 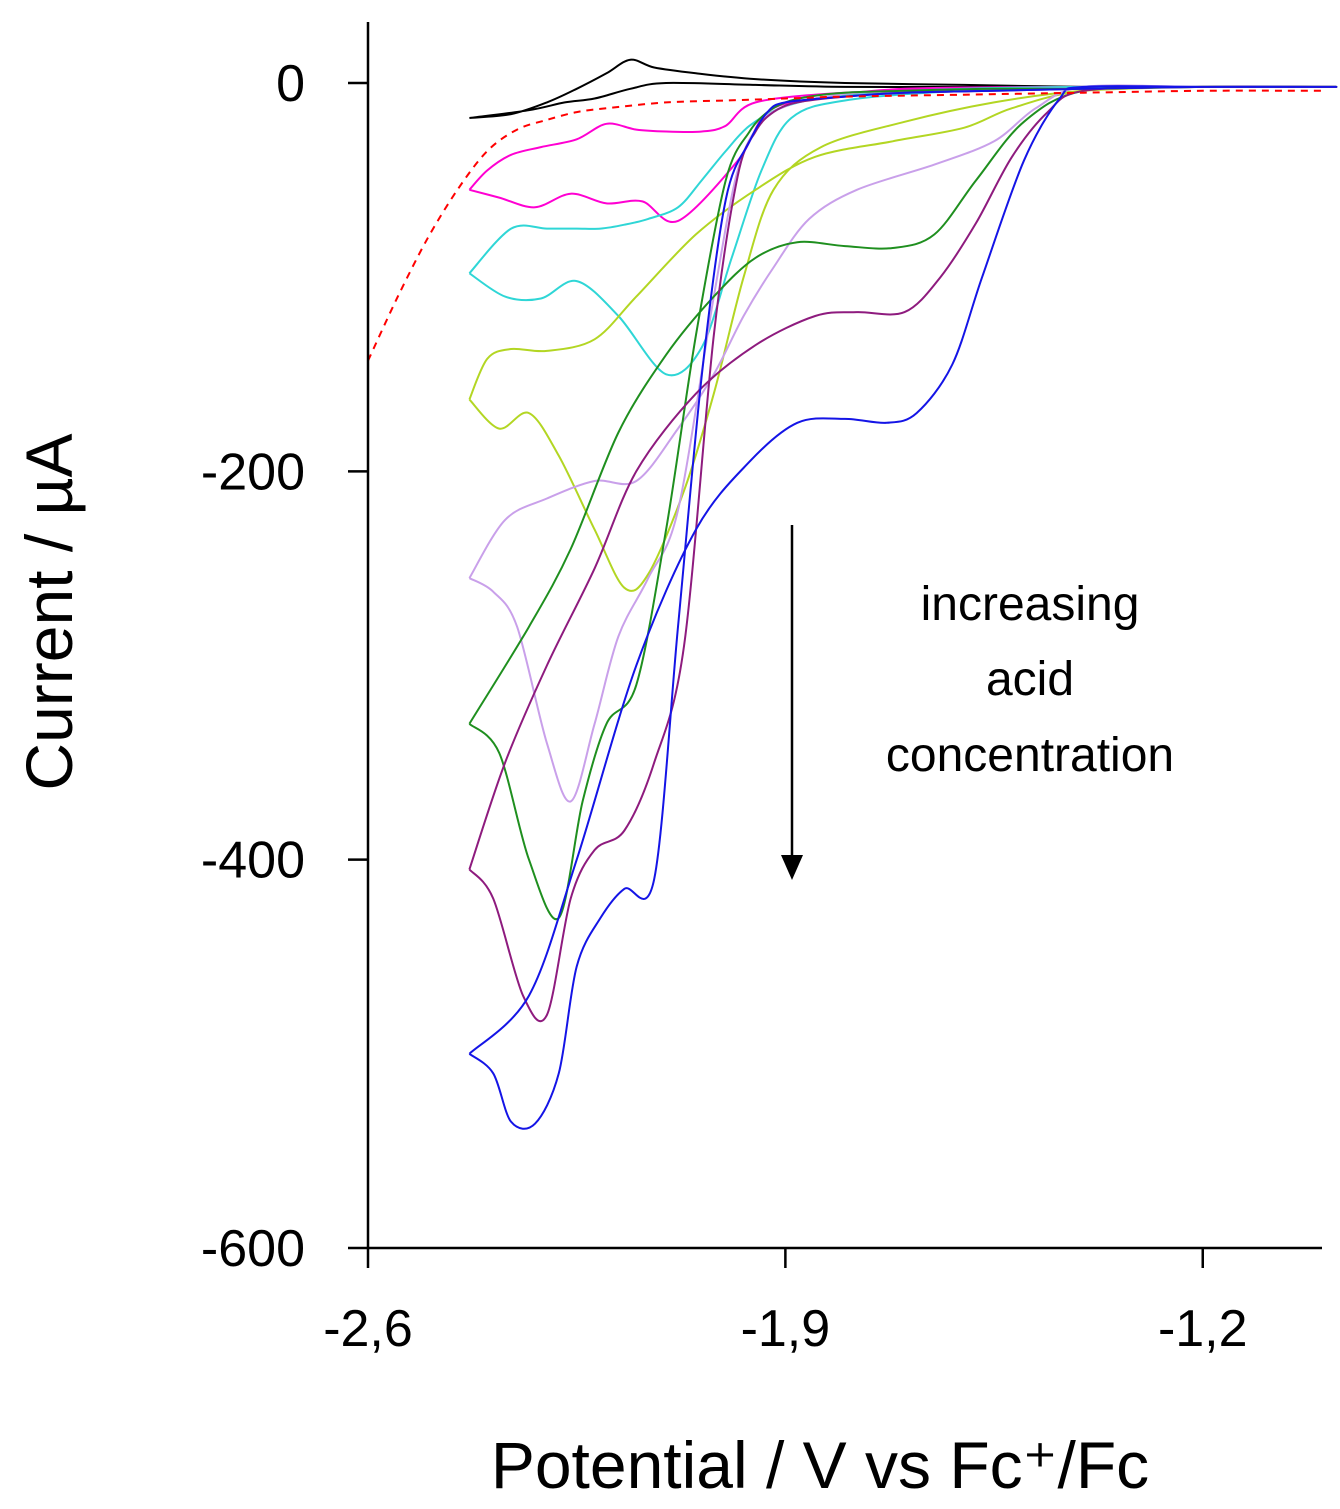 What do you see at coordinates (1203, 1329) in the screenshot?
I see `x-tick-label: -1,2` at bounding box center [1203, 1329].